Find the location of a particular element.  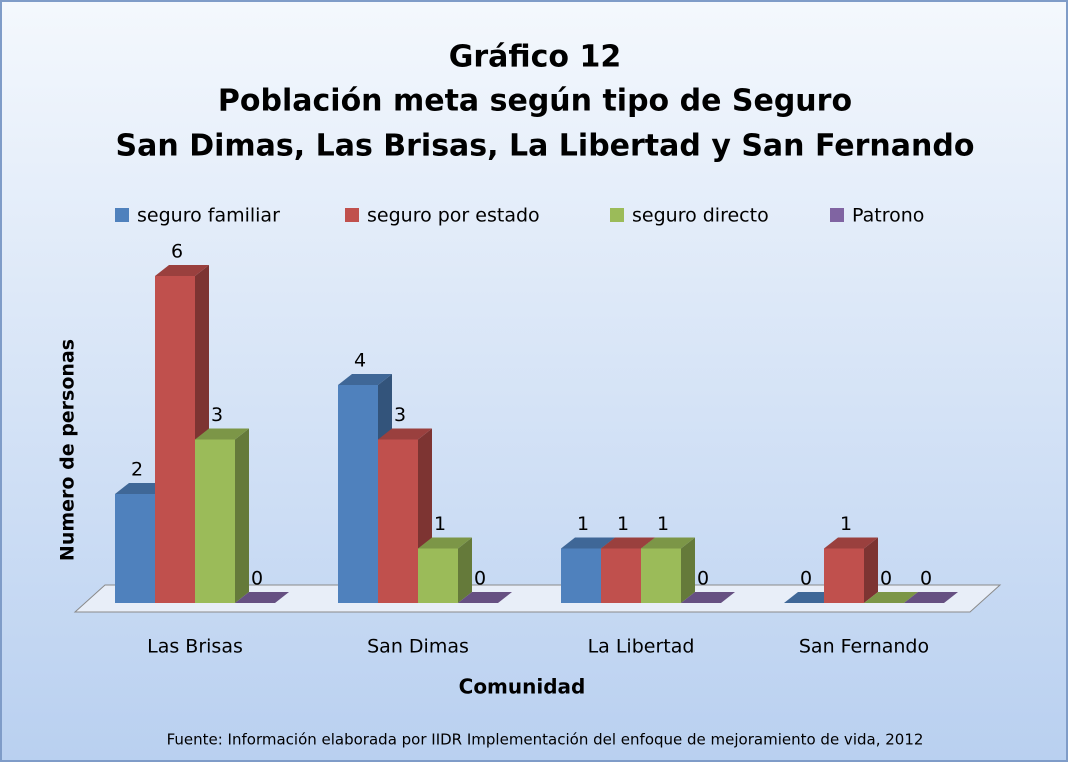

x-tick-label: La Libertad is located at coordinates (641, 647).